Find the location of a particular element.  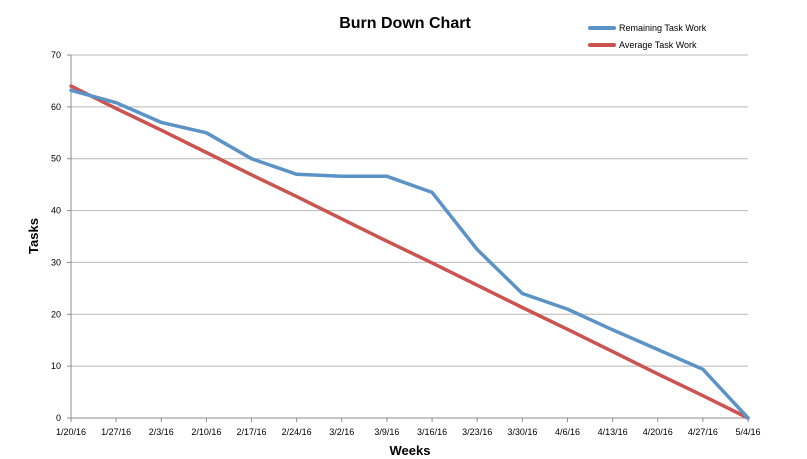

y-tick-label-40: 40 is located at coordinates (56, 211).